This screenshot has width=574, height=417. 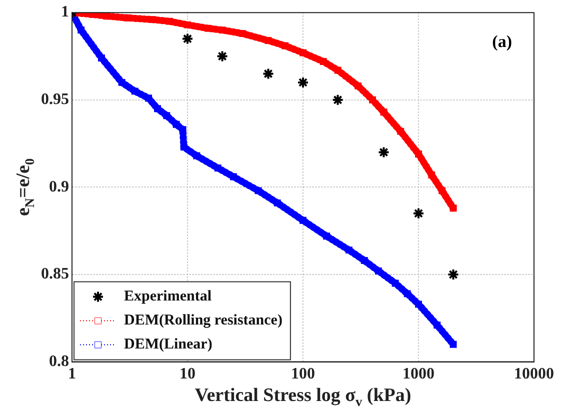 I want to click on y-axis-title: eN=e/e0, so click(x=25, y=187).